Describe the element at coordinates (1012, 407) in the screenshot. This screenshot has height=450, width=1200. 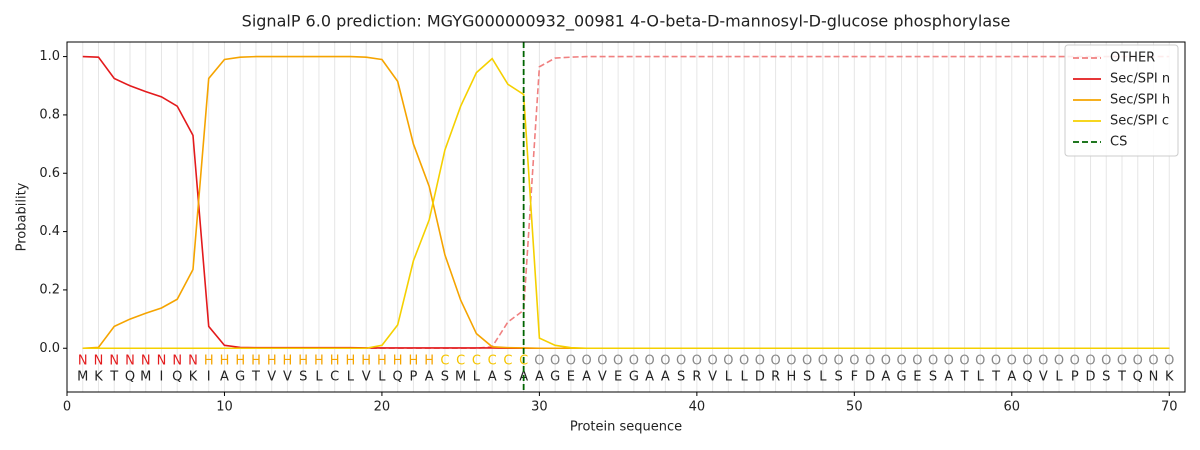
I see `x-tick-label: 60` at that location.